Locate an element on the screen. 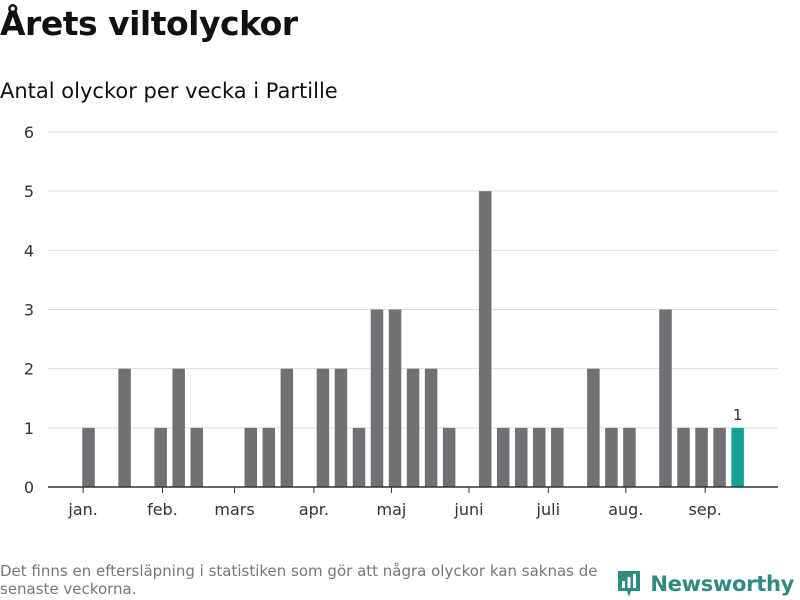  bar-current-week is located at coordinates (737, 457).